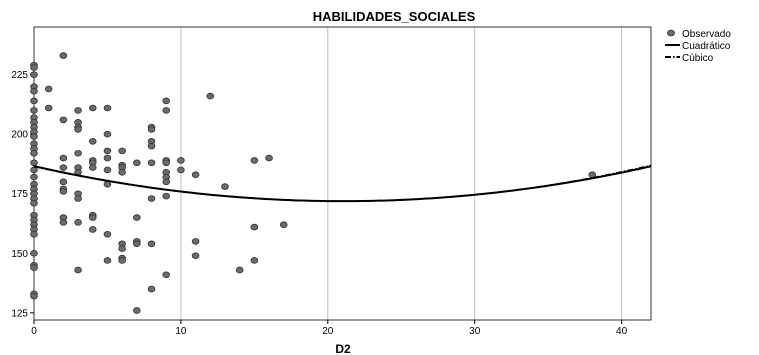  I want to click on x-tick-label: 40, so click(622, 331).